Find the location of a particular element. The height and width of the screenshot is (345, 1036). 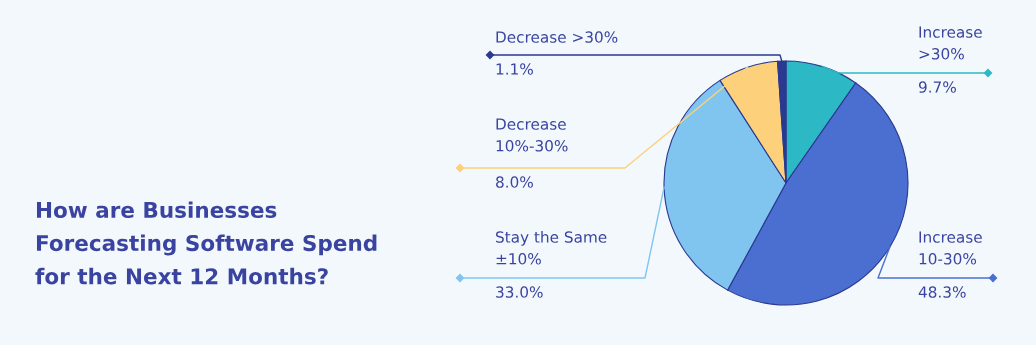

slice-label: Decrease >30% is located at coordinates (557, 37).